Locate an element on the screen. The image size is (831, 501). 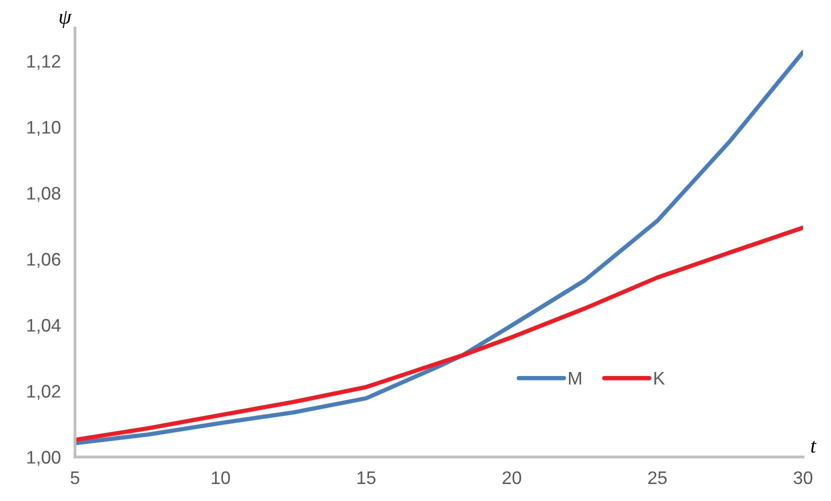
x-tick-label: 20 is located at coordinates (512, 477).